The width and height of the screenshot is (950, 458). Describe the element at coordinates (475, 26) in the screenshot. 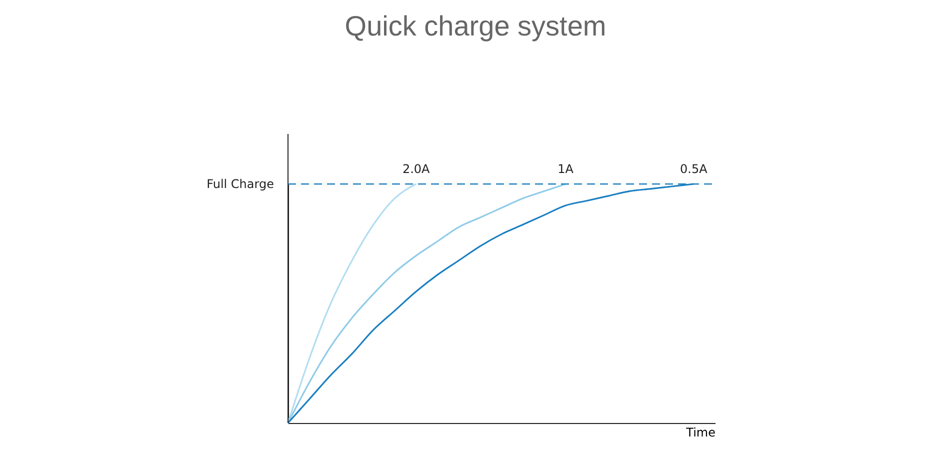

I see `chart-title: Quick charge system` at that location.